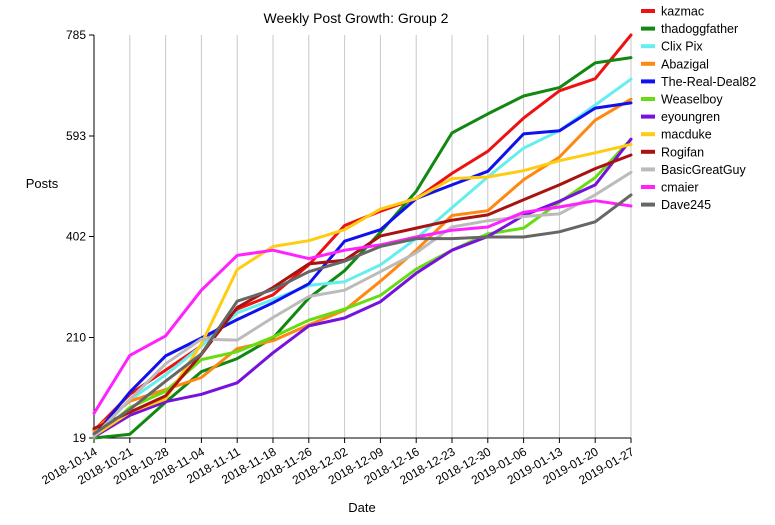  Describe the element at coordinates (76, 237) in the screenshot. I see `y-tick-label: 402` at that location.